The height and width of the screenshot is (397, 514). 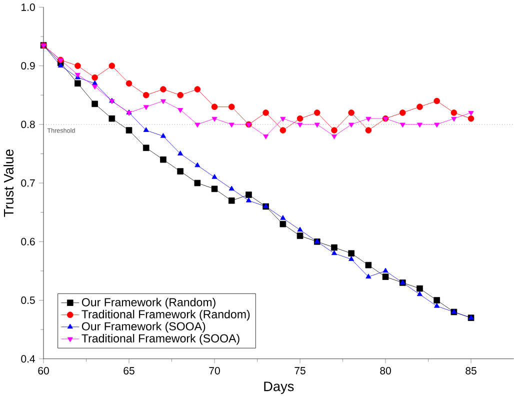 I want to click on y-tick-label: 0.8, so click(x=28, y=124).